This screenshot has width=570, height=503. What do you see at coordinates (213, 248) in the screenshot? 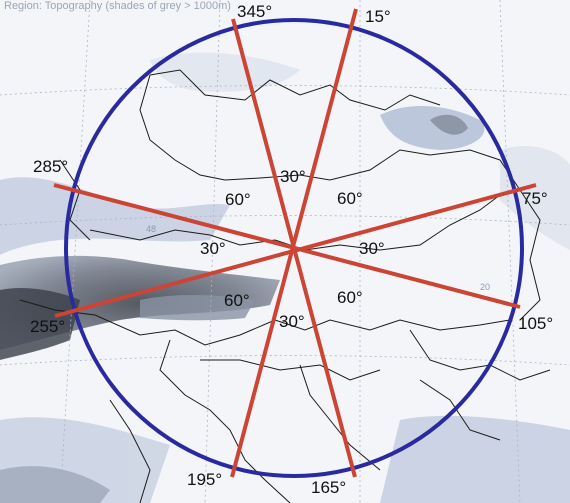
I see `angle-label-left: 30°` at bounding box center [213, 248].